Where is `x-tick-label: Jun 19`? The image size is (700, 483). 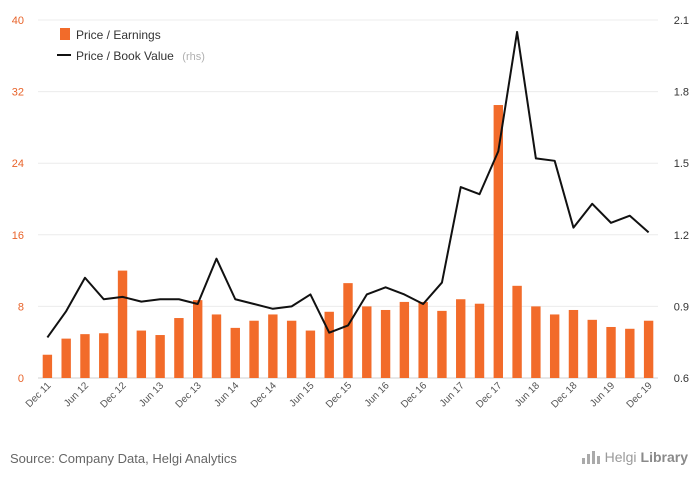 x-tick-label: Jun 19 is located at coordinates (602, 394).